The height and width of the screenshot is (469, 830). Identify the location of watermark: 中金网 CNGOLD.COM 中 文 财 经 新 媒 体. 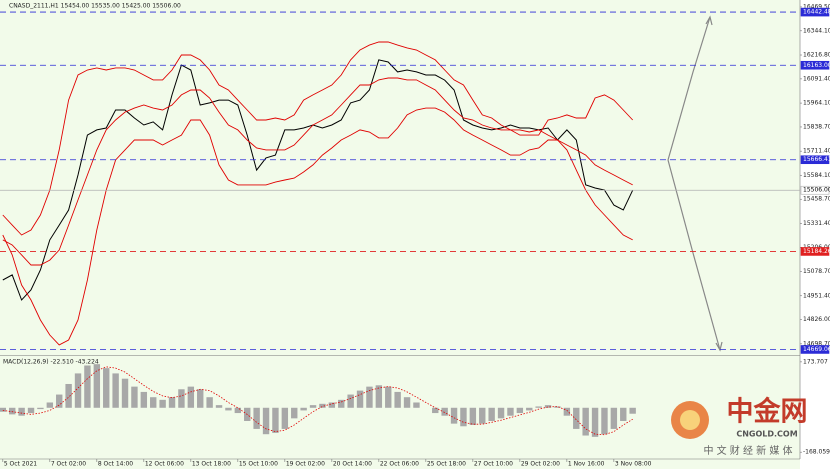
(739, 426).